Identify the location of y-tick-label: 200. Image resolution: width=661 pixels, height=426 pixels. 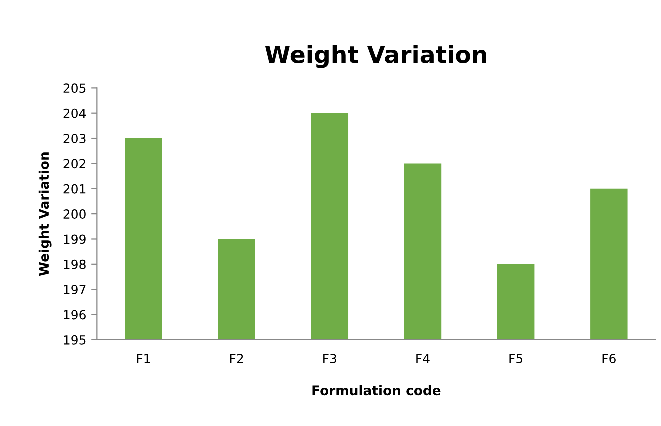
(75, 214).